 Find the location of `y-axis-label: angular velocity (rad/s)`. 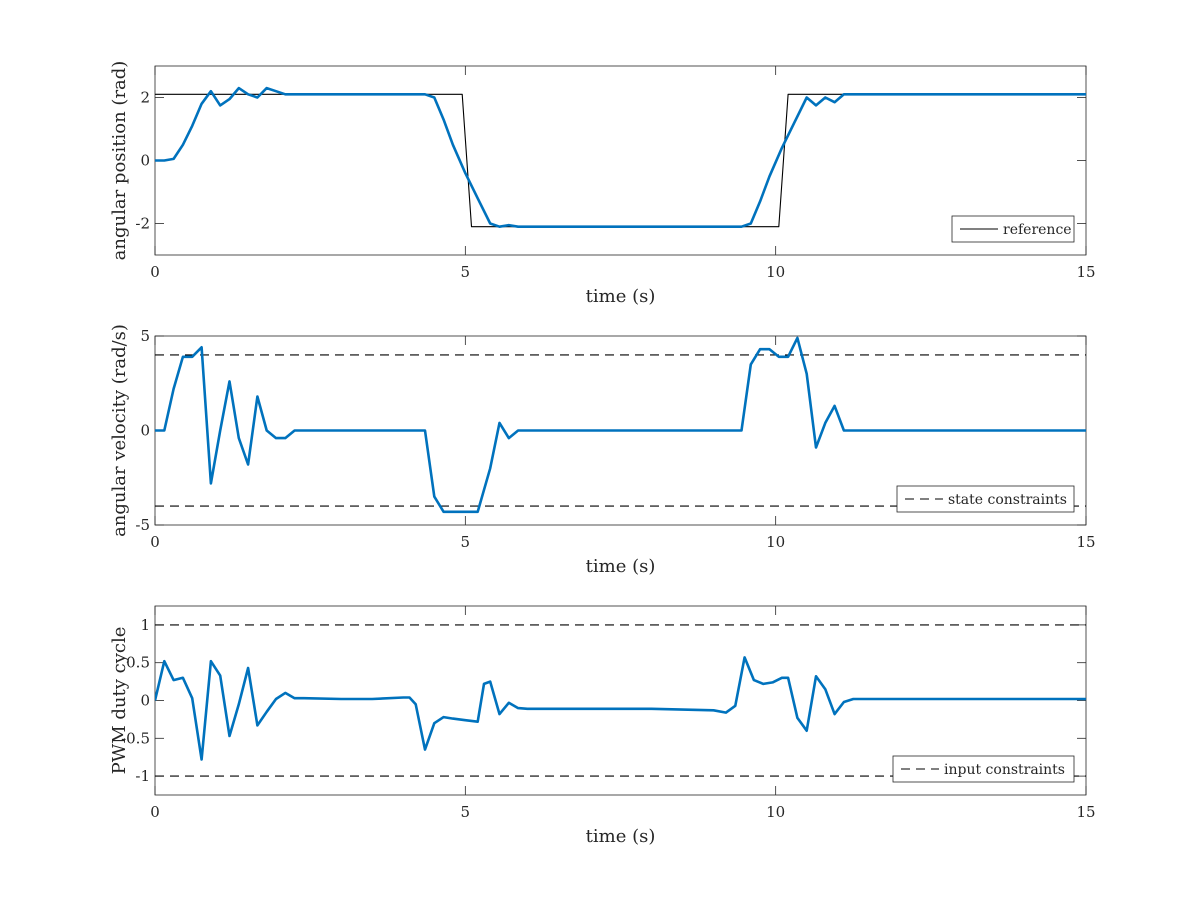

y-axis-label: angular velocity (rad/s) is located at coordinates (119, 430).